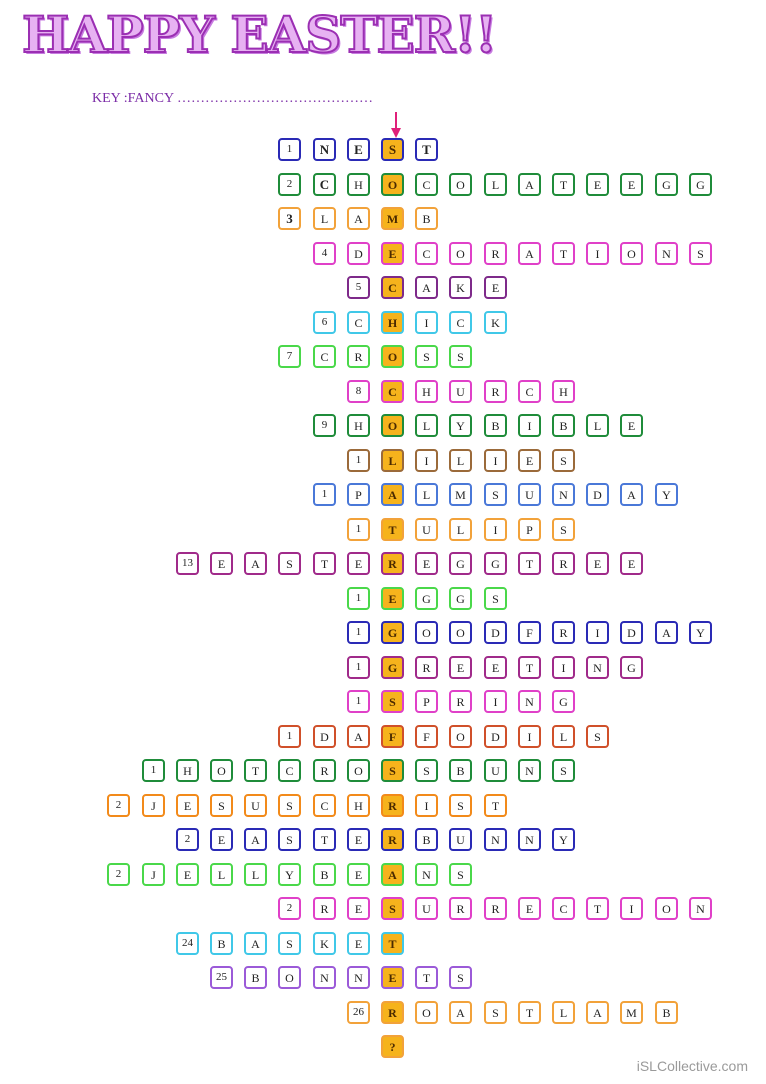  Describe the element at coordinates (324, 322) in the screenshot. I see `clue-number: 6` at that location.